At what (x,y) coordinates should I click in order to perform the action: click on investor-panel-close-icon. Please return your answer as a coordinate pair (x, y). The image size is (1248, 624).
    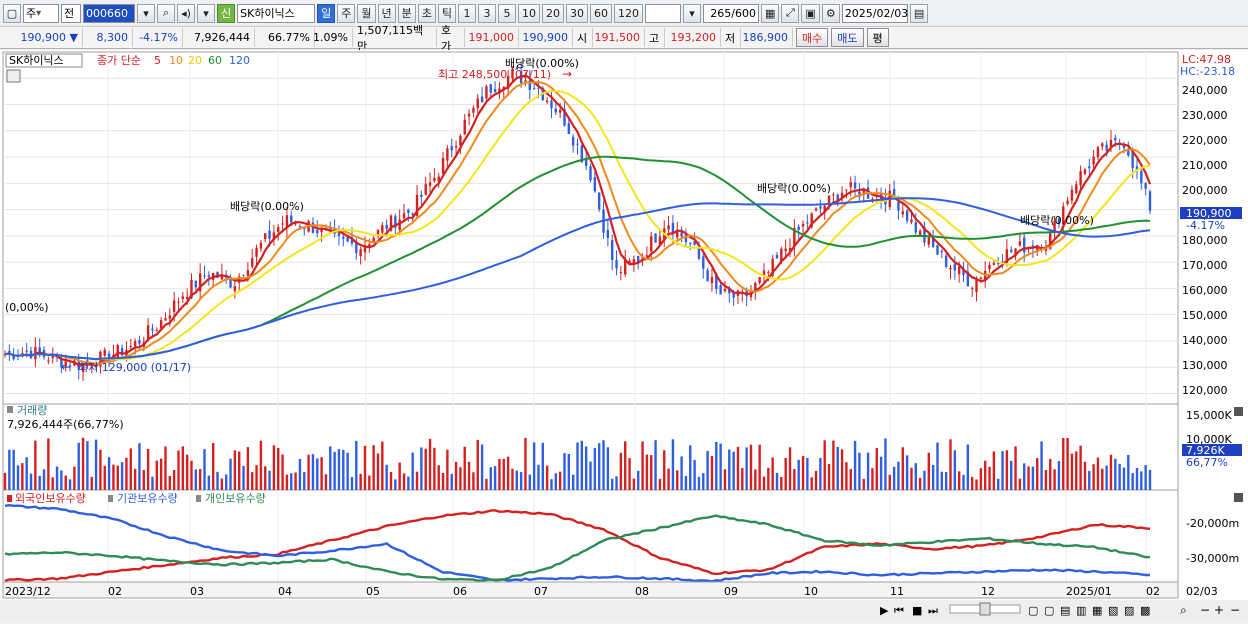
    Looking at the image, I should click on (1238, 497).